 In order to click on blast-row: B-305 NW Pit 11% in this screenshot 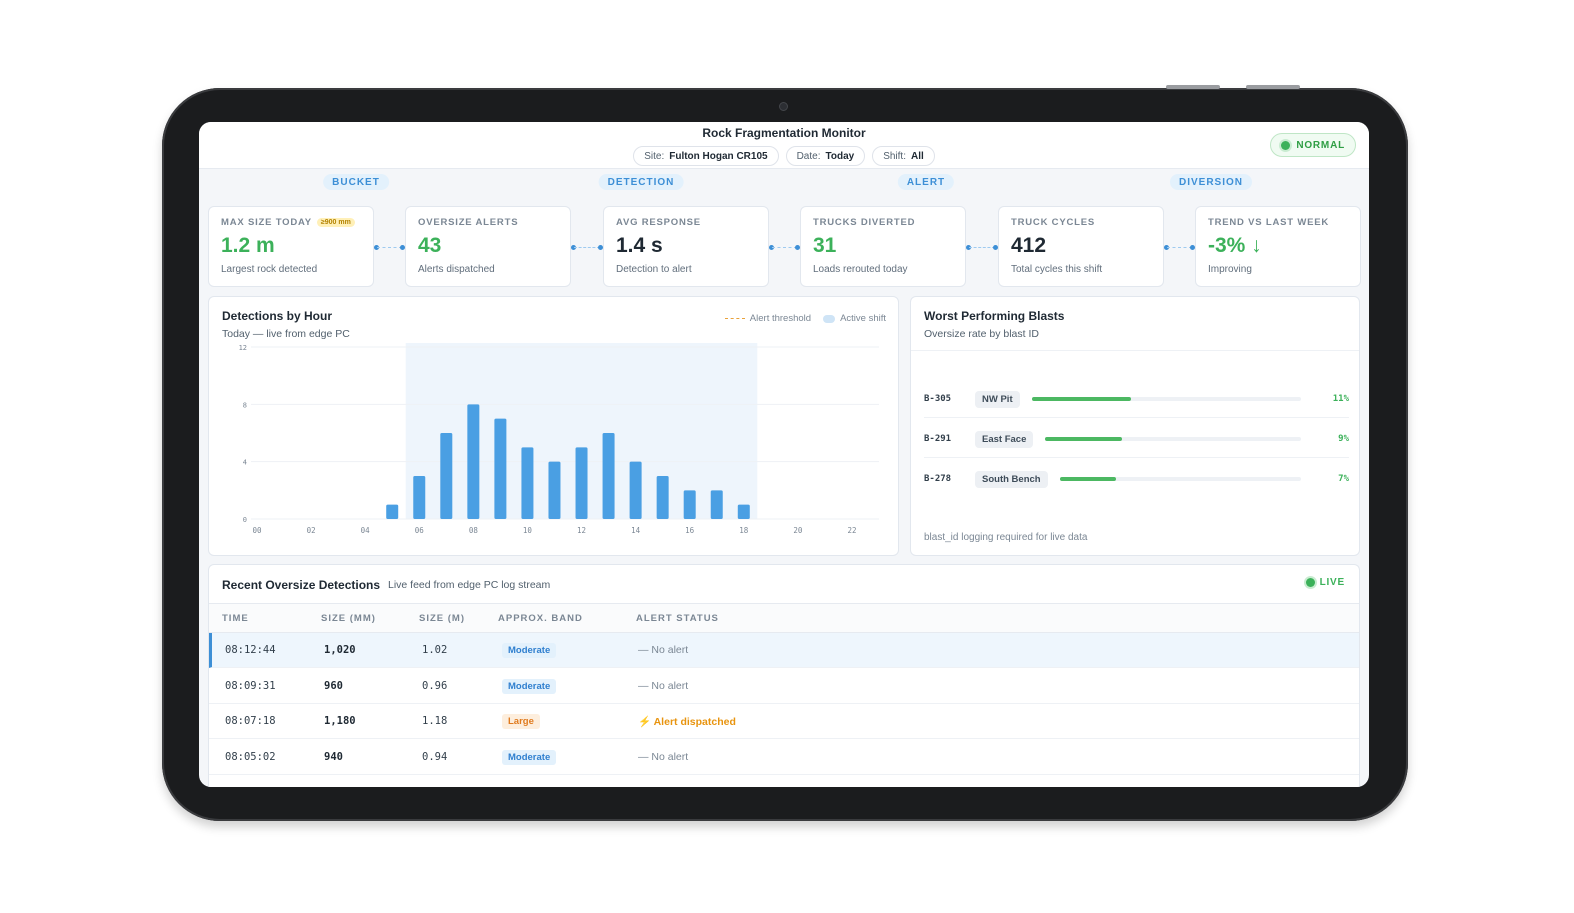, I will do `click(1136, 401)`.